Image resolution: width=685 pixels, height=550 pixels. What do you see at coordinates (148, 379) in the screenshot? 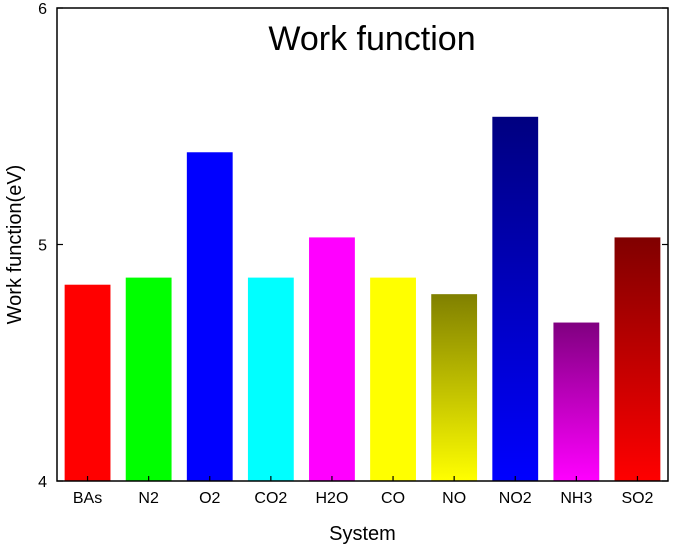
I see `bar-n2` at bounding box center [148, 379].